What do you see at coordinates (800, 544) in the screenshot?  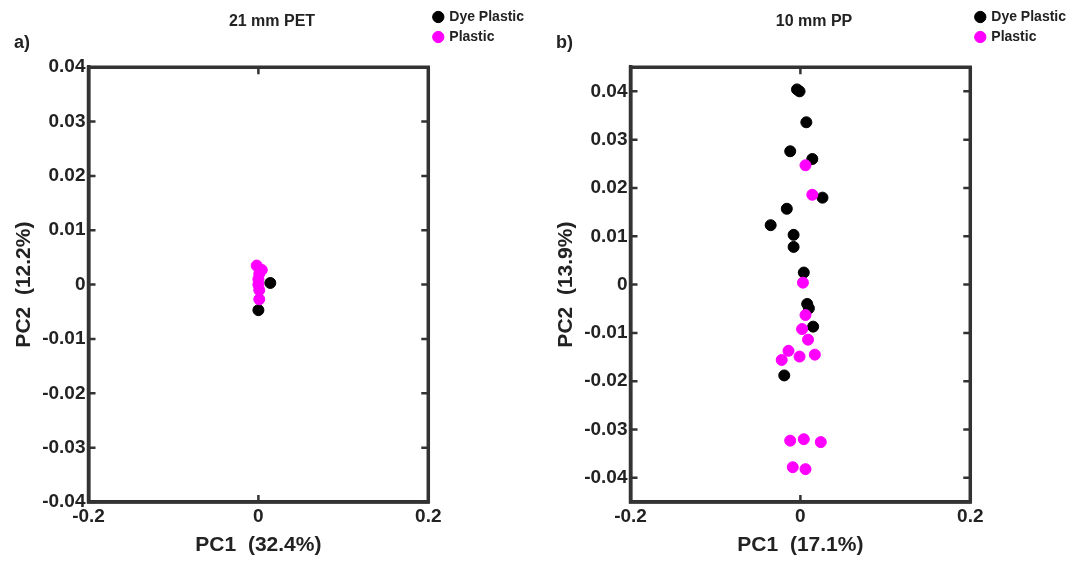 I see `x-axis-title: PC1 (17.1%)` at bounding box center [800, 544].